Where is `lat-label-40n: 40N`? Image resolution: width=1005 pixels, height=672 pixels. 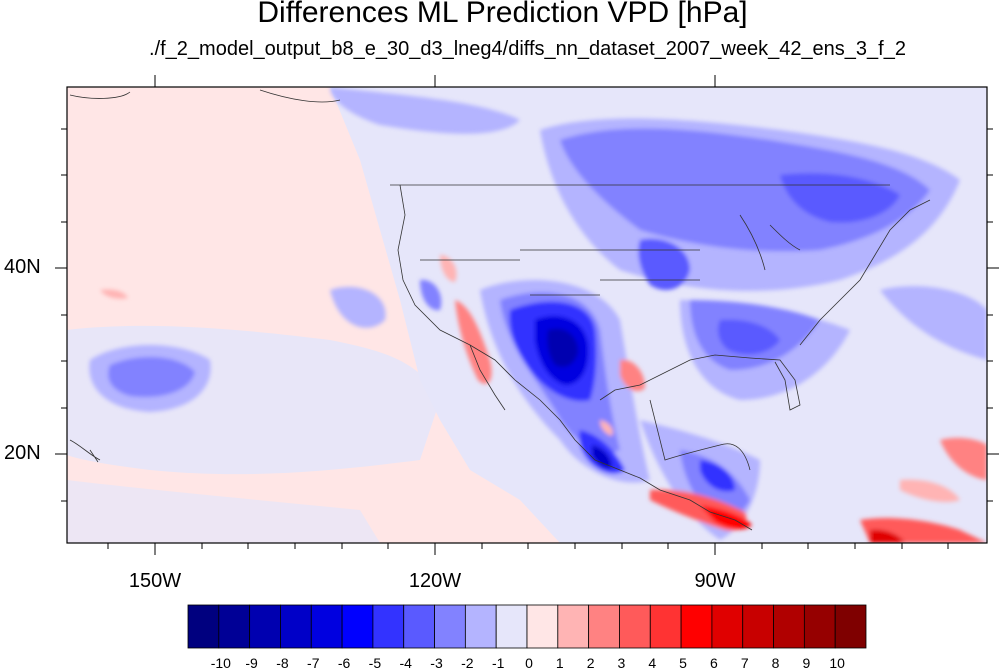 lat-label-40n: 40N is located at coordinates (22, 267).